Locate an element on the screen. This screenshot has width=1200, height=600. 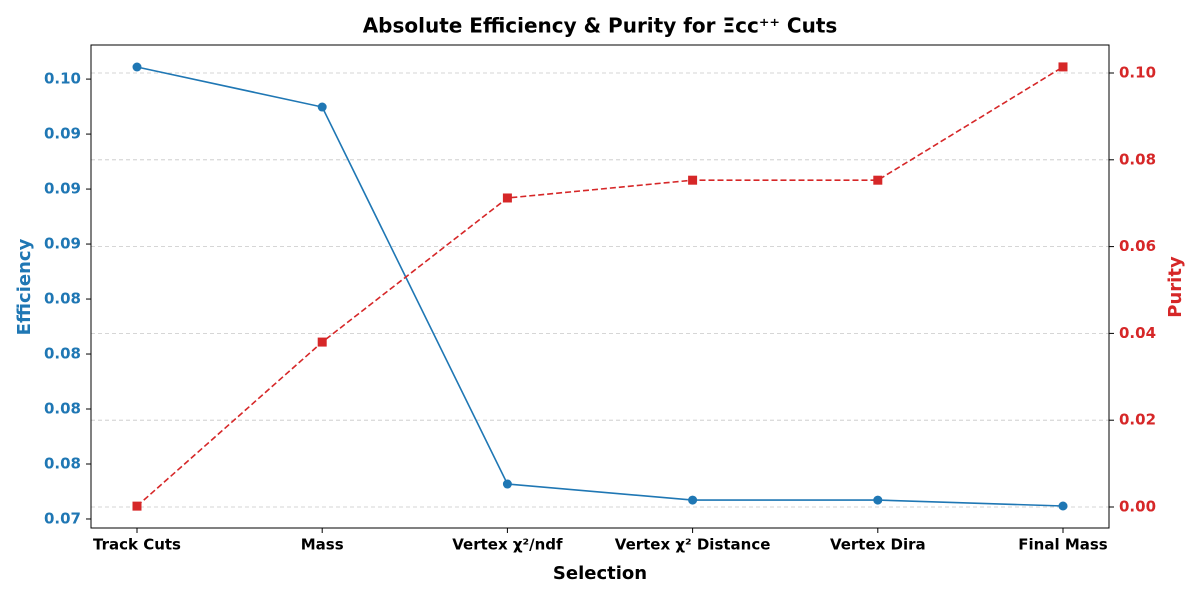
y2-tick-label: 0.04 is located at coordinates (1137, 333).